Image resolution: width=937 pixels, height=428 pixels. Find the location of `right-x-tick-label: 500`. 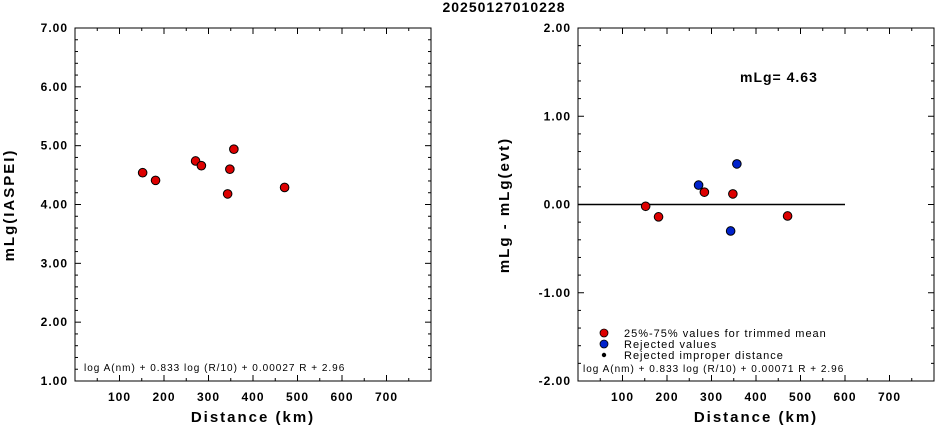

right-x-tick-label: 500 is located at coordinates (800, 397).